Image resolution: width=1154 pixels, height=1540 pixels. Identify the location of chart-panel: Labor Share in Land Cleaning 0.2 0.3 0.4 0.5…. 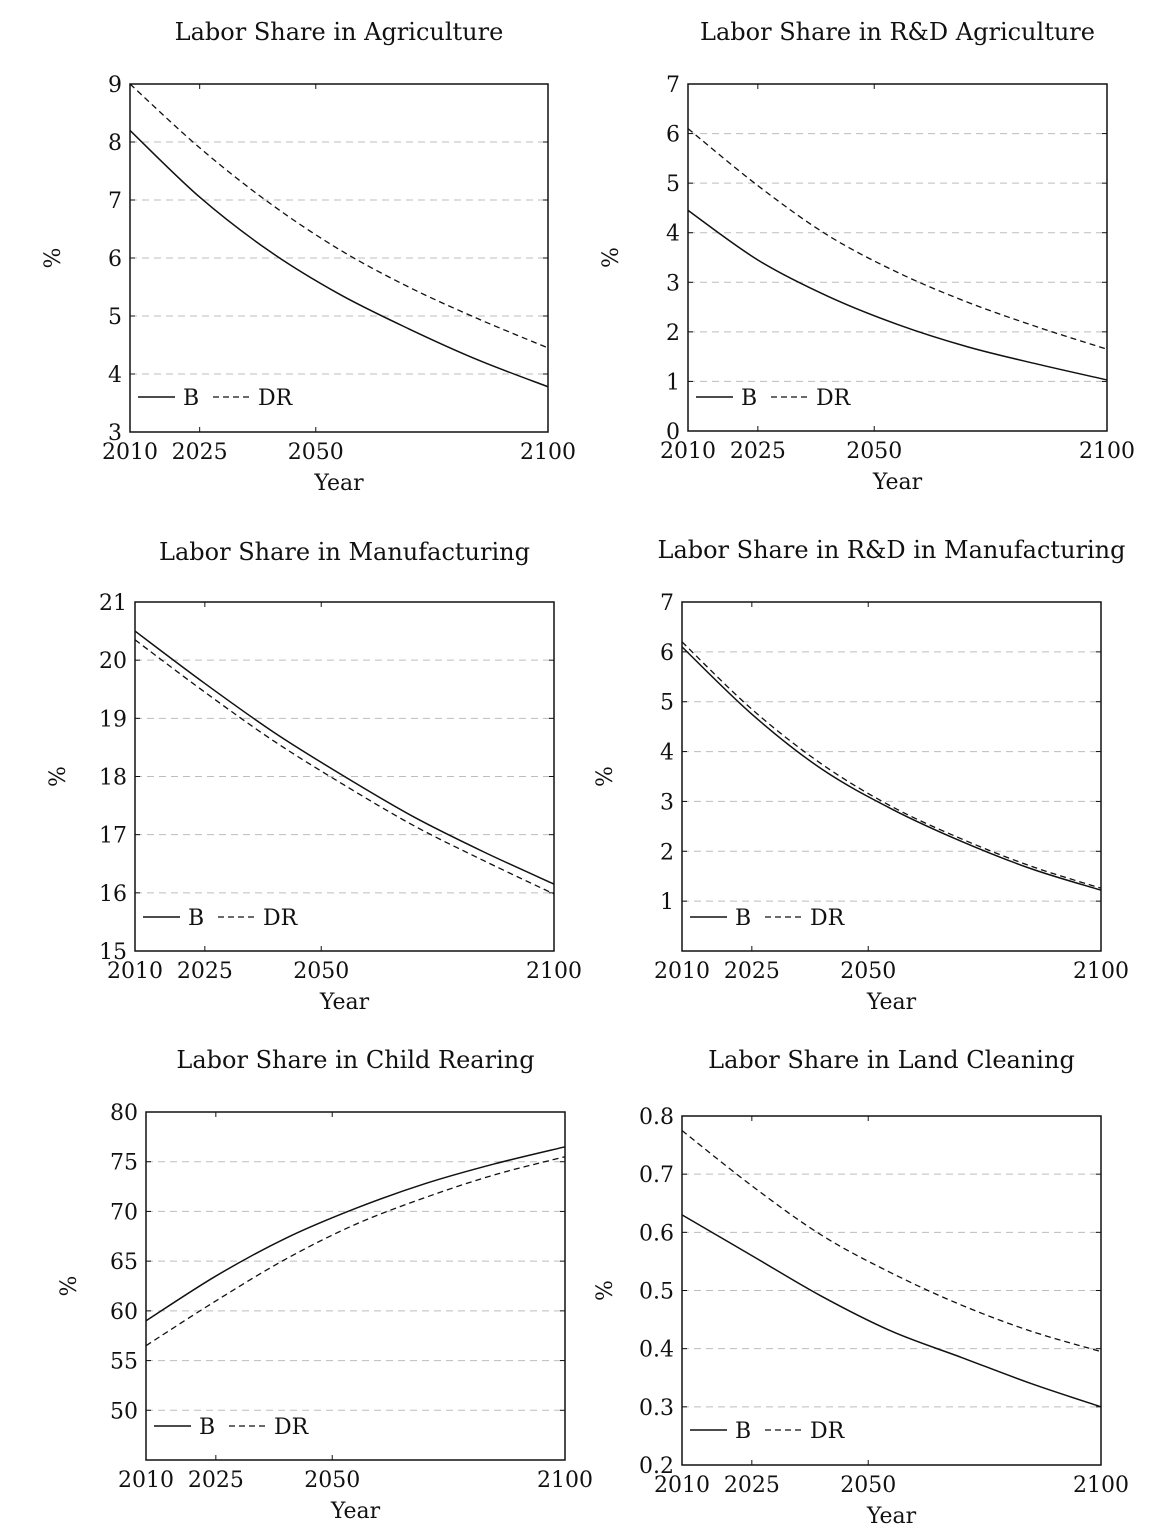
(861, 1287).